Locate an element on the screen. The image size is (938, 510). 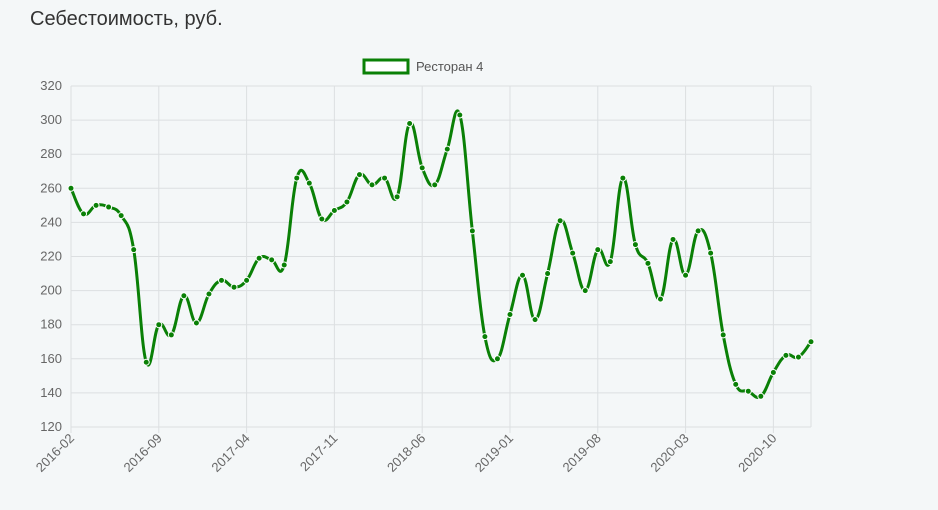
x-tick-label: 2016-09 is located at coordinates (143, 453).